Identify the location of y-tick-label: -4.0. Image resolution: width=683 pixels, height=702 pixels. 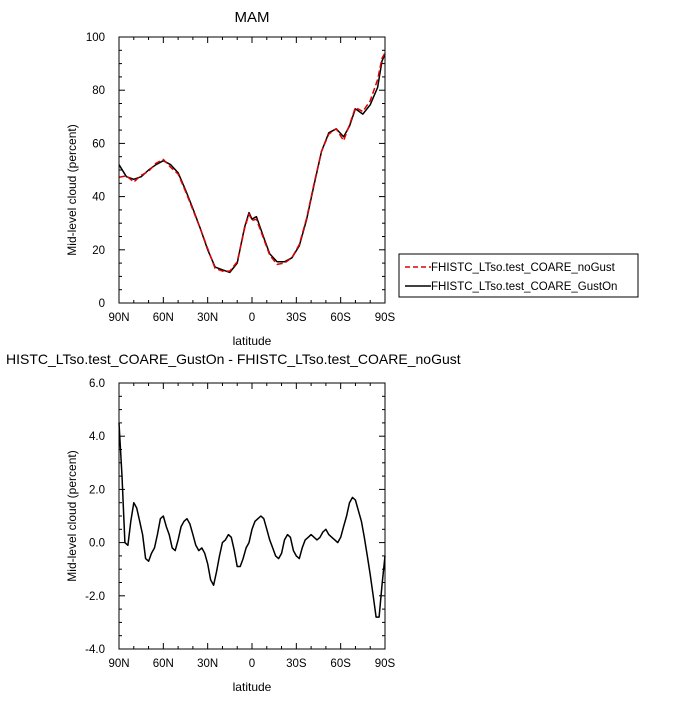
(95, 650).